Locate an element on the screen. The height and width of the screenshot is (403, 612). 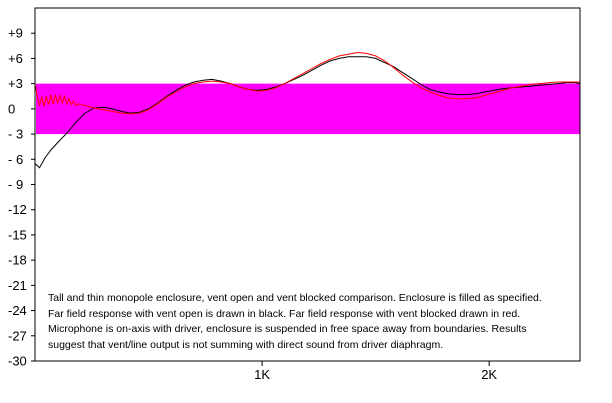
x-tick-label: 2K is located at coordinates (489, 374).